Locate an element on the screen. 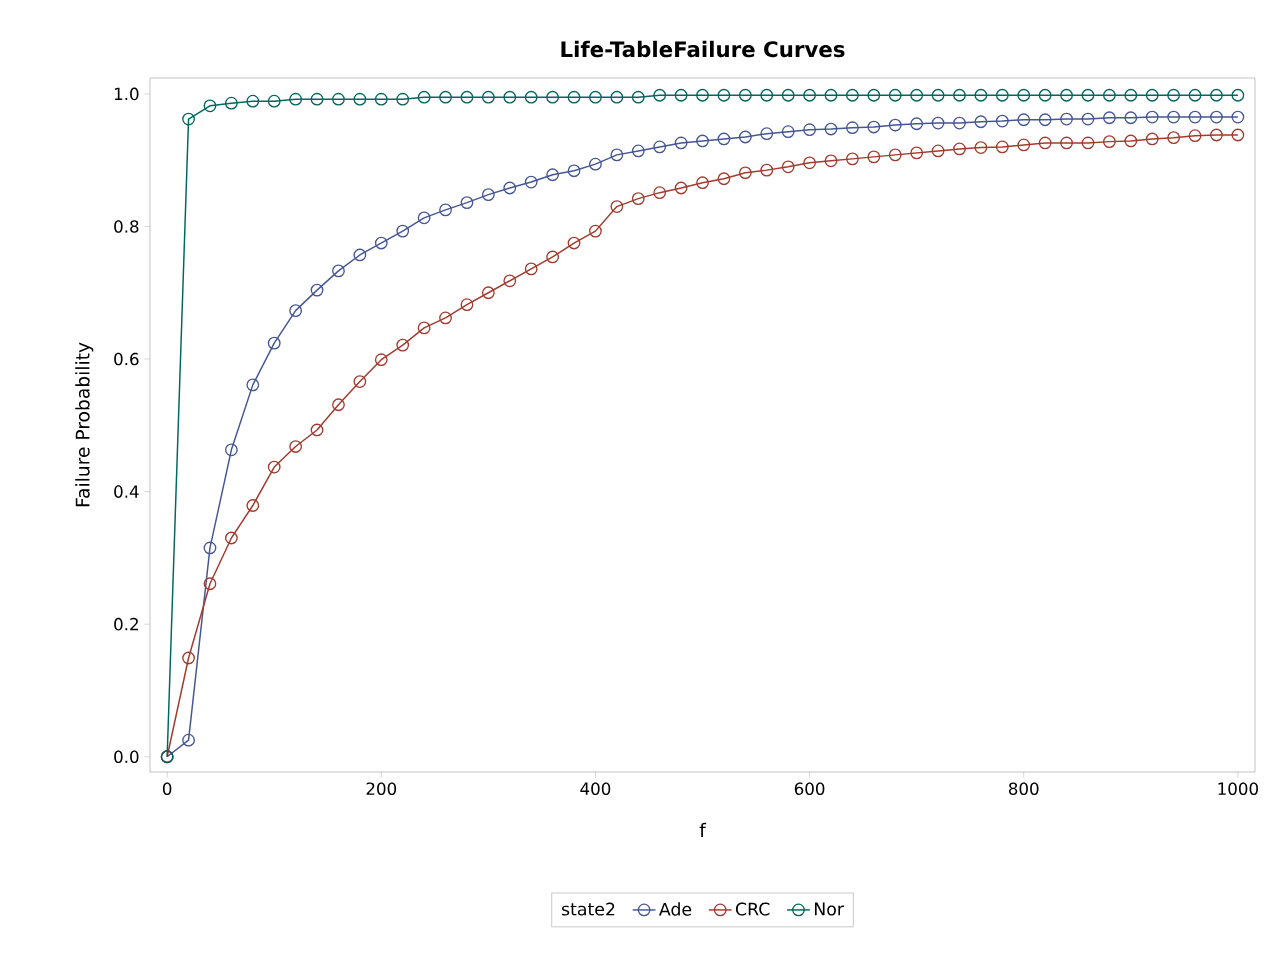 This screenshot has height=960, width=1285. legend-label: Ade is located at coordinates (675, 909).